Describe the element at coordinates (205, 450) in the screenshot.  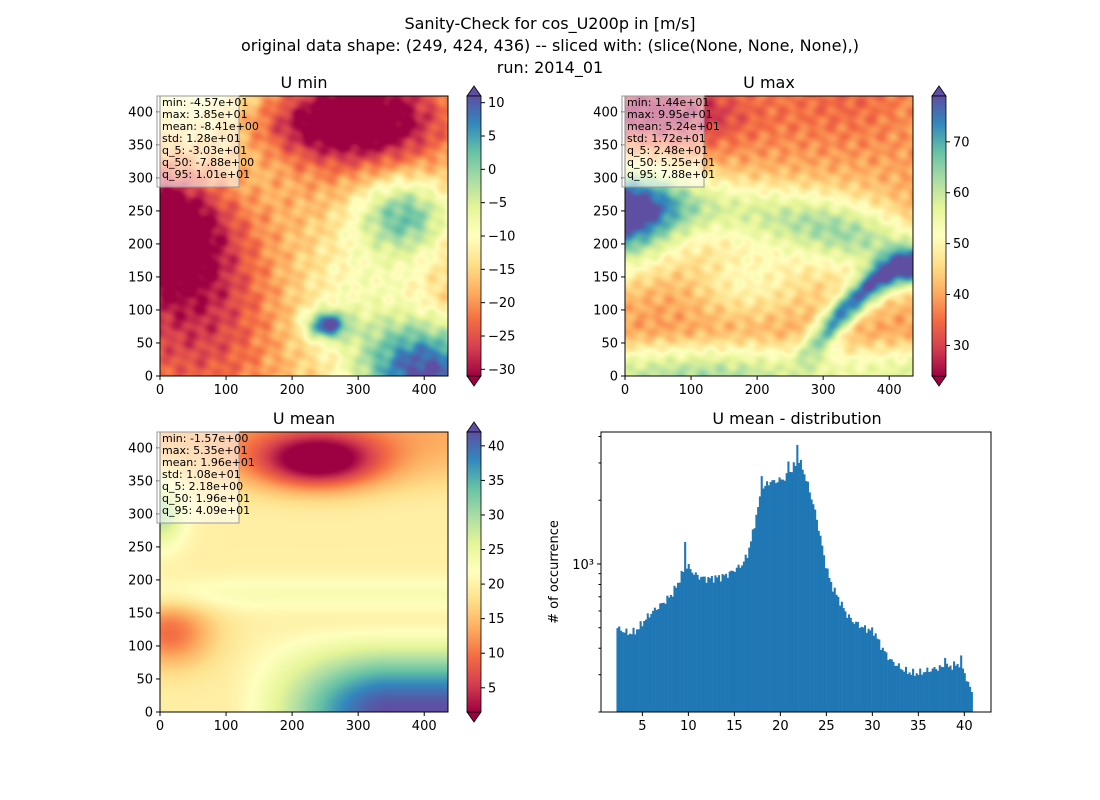
I see `stat-line: max: 5.35e+01` at that location.